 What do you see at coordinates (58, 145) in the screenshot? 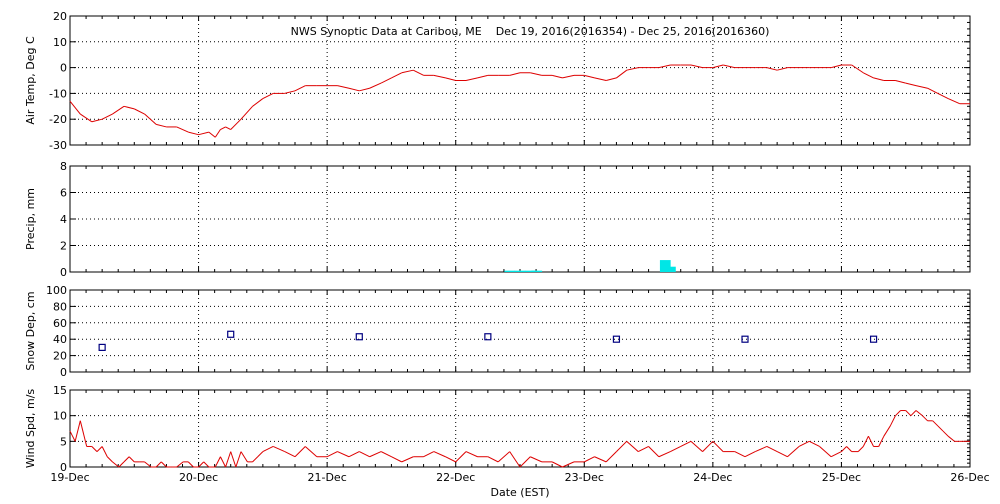
I see `panel-1-ytick-label: -30` at bounding box center [58, 145].